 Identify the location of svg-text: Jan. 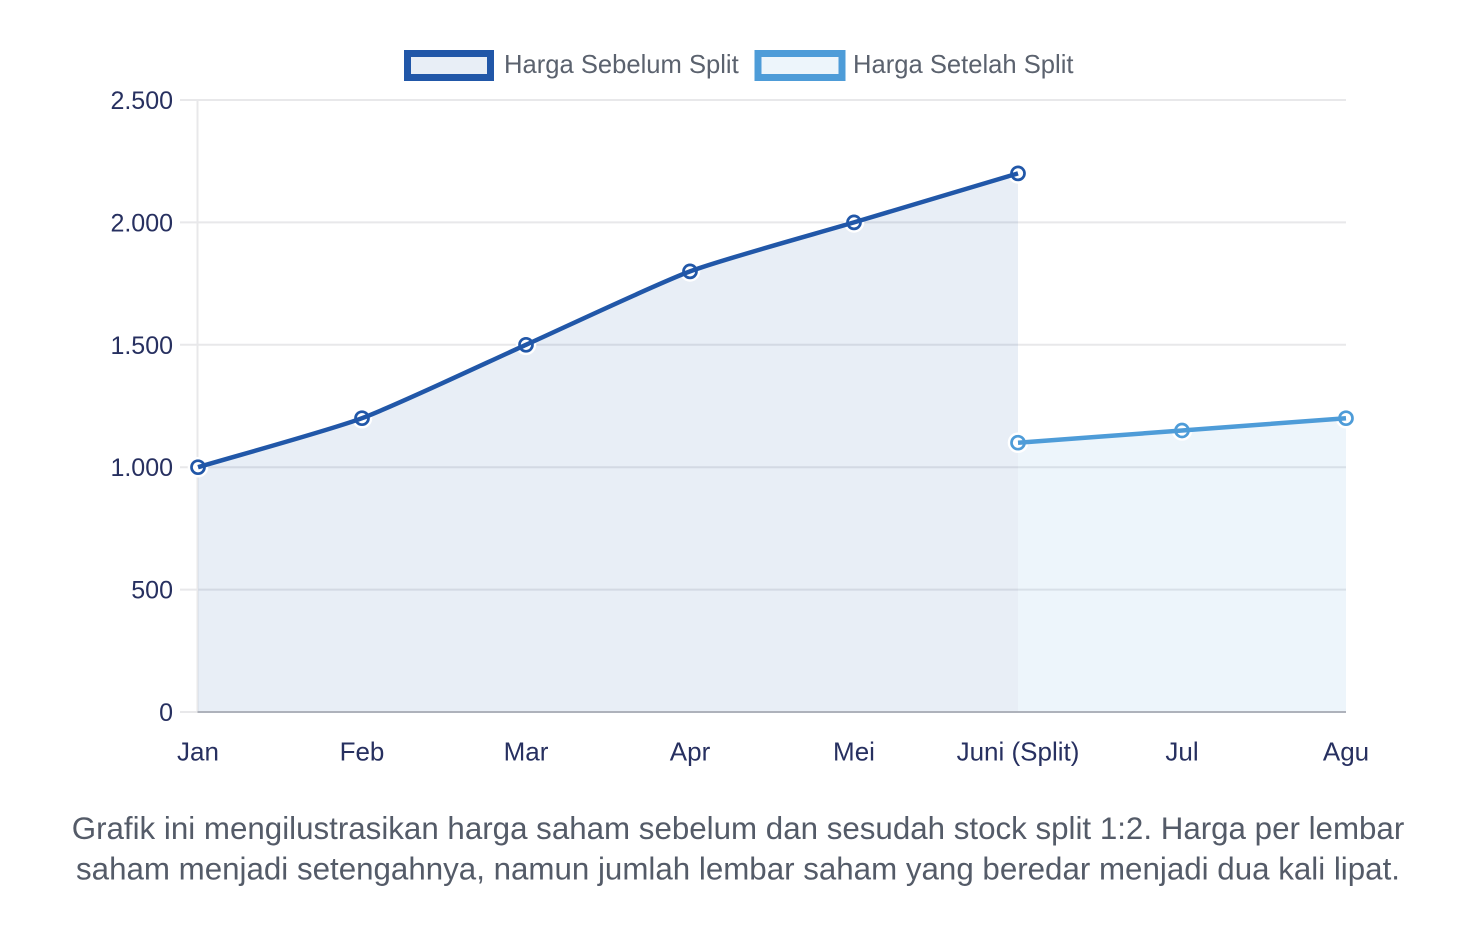
(198, 752).